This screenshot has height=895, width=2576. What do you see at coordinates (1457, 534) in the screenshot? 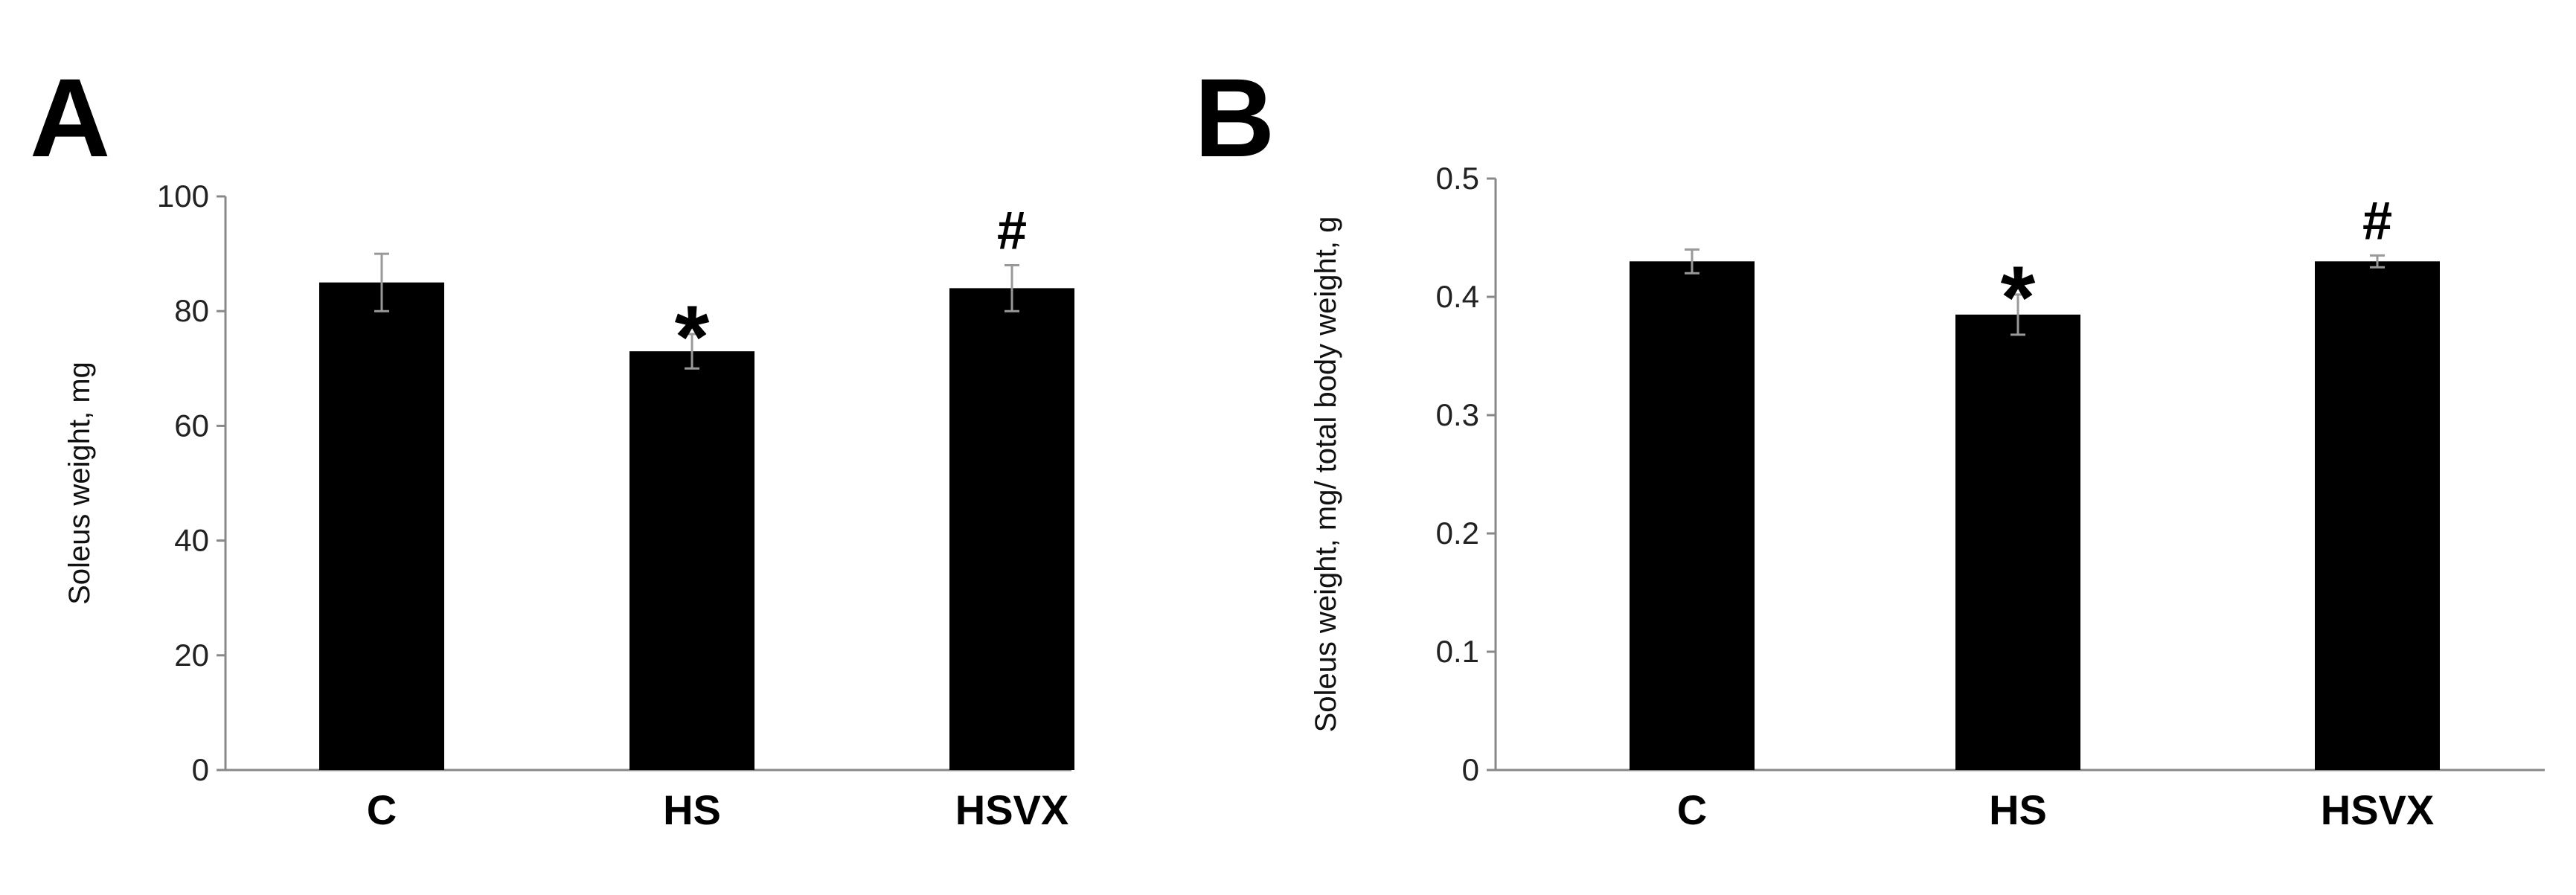
I see `y-tick-label: 0.2` at bounding box center [1457, 534].